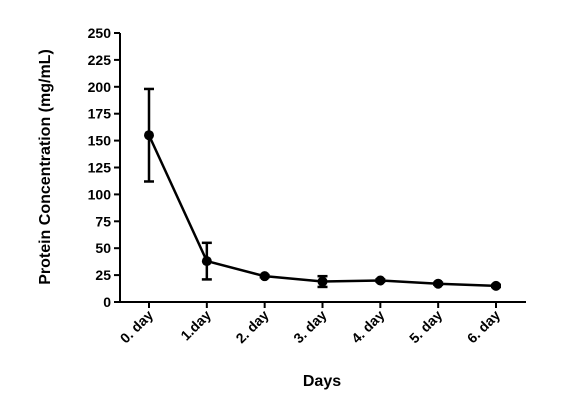  What do you see at coordinates (45, 167) in the screenshot?
I see `y-axis-label: Protein Concentration (mg/mL)` at bounding box center [45, 167].